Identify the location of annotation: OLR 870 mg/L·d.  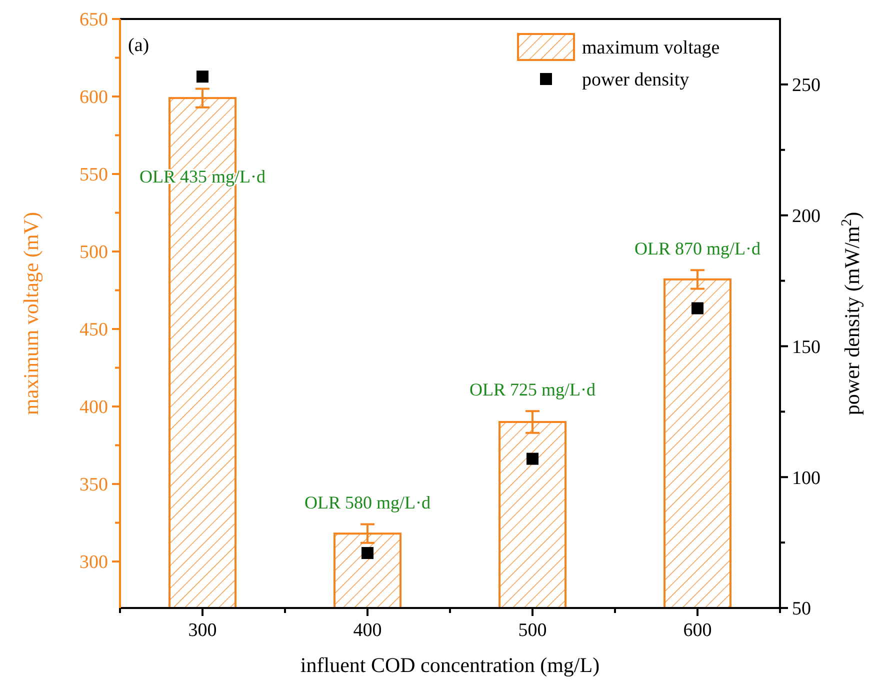
(697, 248).